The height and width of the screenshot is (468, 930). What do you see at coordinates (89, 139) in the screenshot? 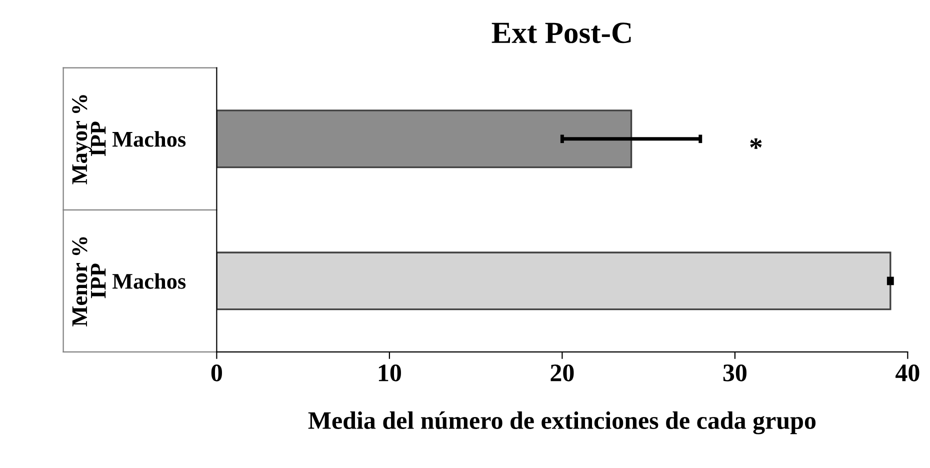
I see `text: Mayor % IPP` at bounding box center [89, 139].